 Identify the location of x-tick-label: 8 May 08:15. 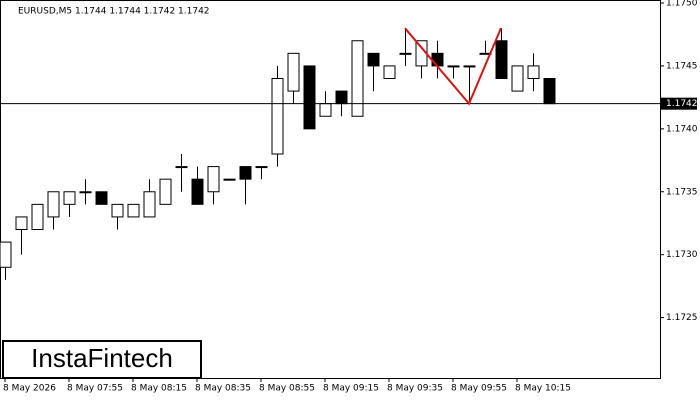
(159, 389).